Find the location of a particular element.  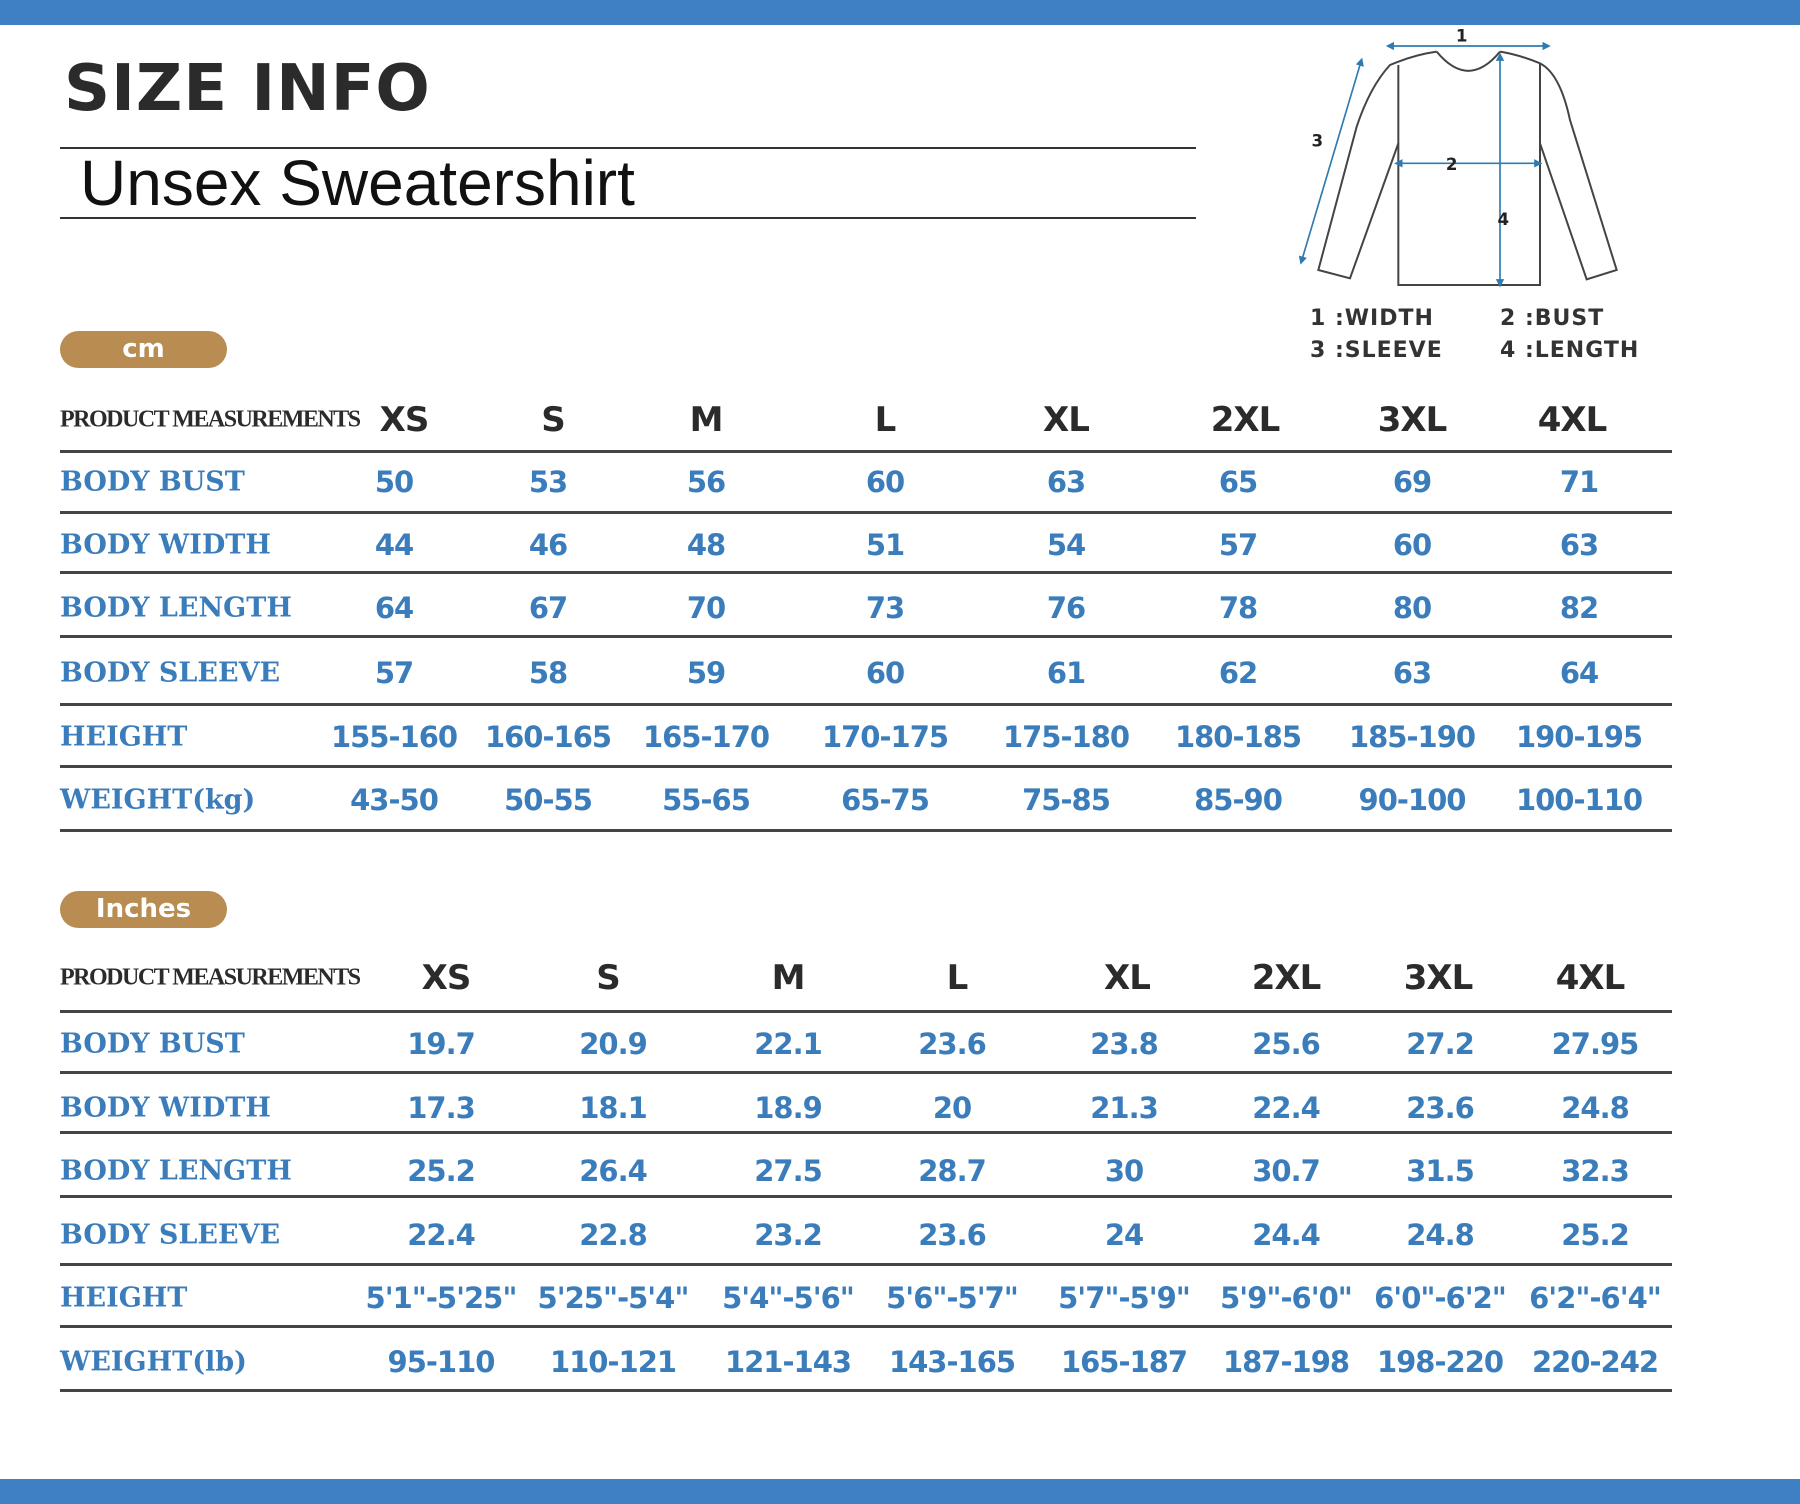

row-label: BODY LENGTH is located at coordinates (176, 1171).